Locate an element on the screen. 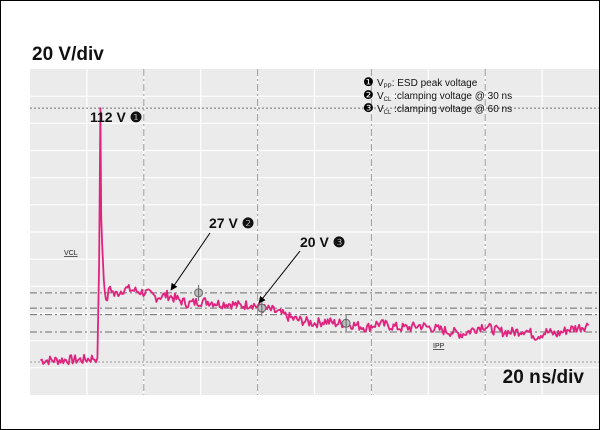 This screenshot has height=430, width=600. legend-entry: VCL :clamping voltage @ 60 ns is located at coordinates (444, 110).